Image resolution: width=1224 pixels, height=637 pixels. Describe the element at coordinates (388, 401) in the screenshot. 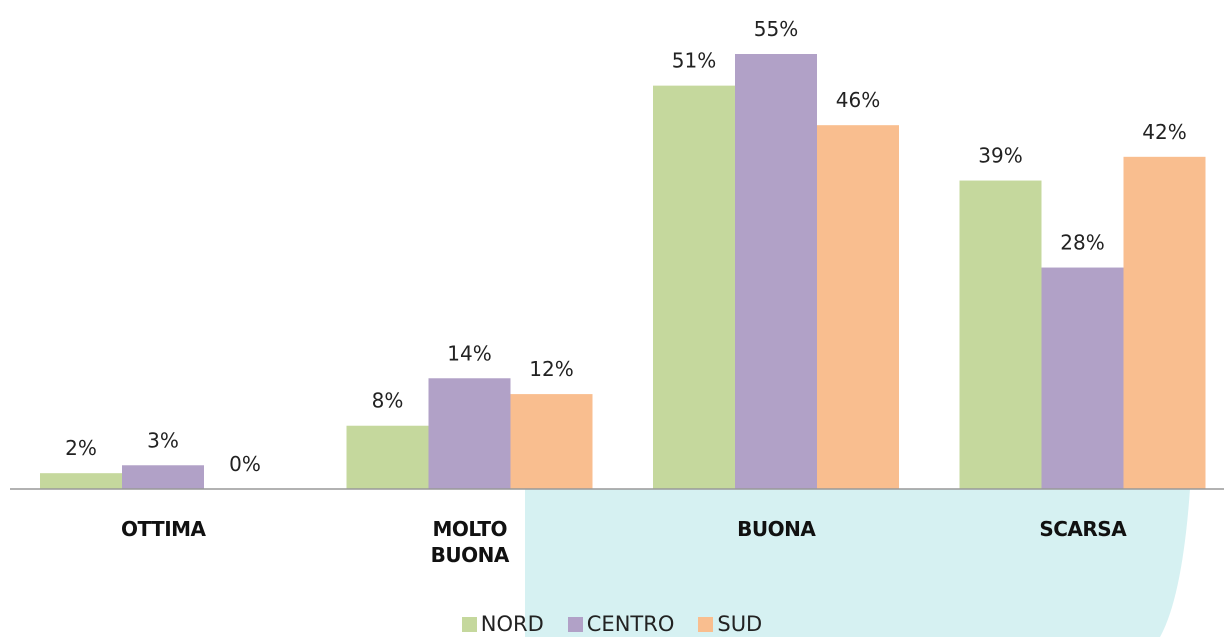

I see `value-label: 8%` at that location.